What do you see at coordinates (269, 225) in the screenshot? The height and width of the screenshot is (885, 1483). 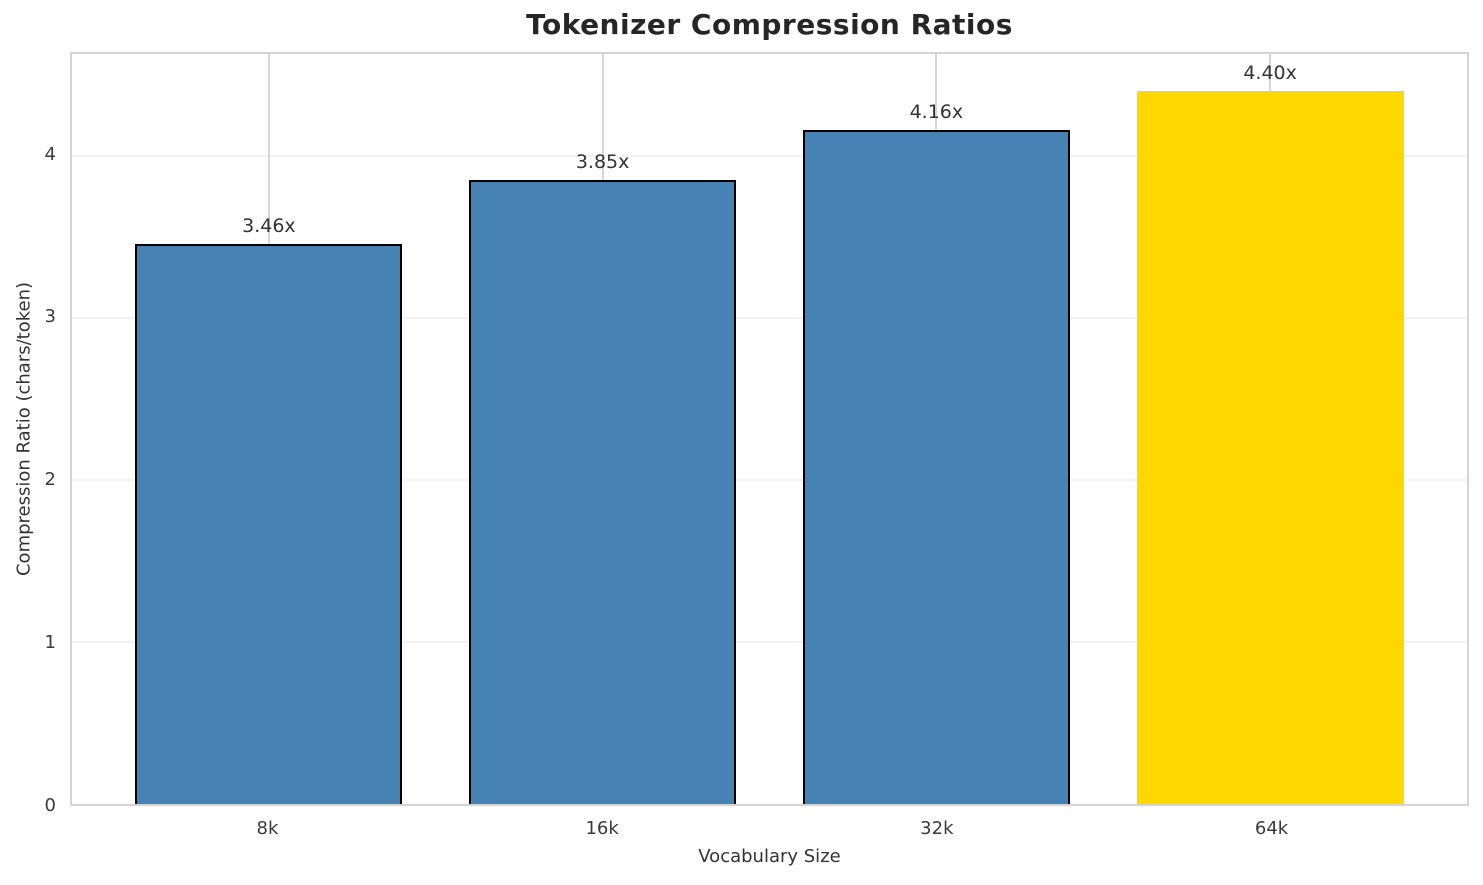 I see `bar-value-label: 3.46x` at bounding box center [269, 225].